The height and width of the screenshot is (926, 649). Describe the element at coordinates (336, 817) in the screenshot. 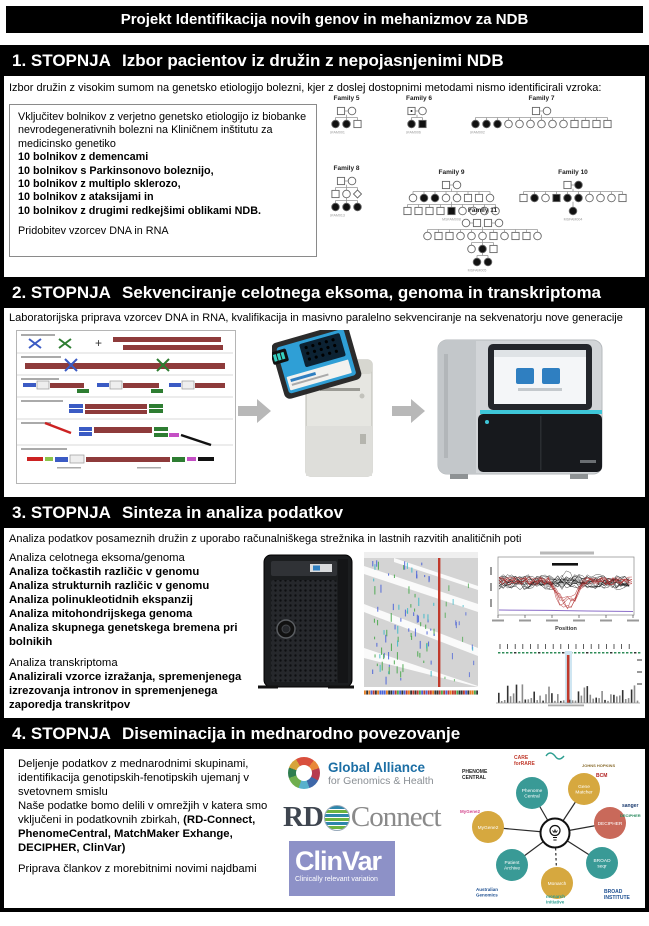

I see `rdconnect-globe-icon` at that location.